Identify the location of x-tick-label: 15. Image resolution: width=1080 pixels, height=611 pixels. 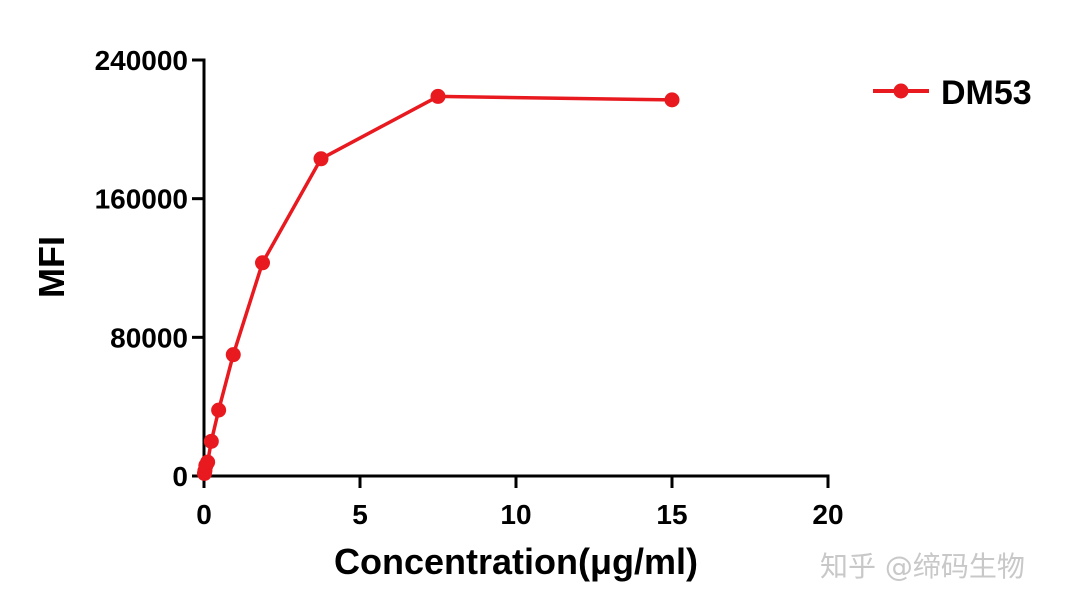
(671, 514).